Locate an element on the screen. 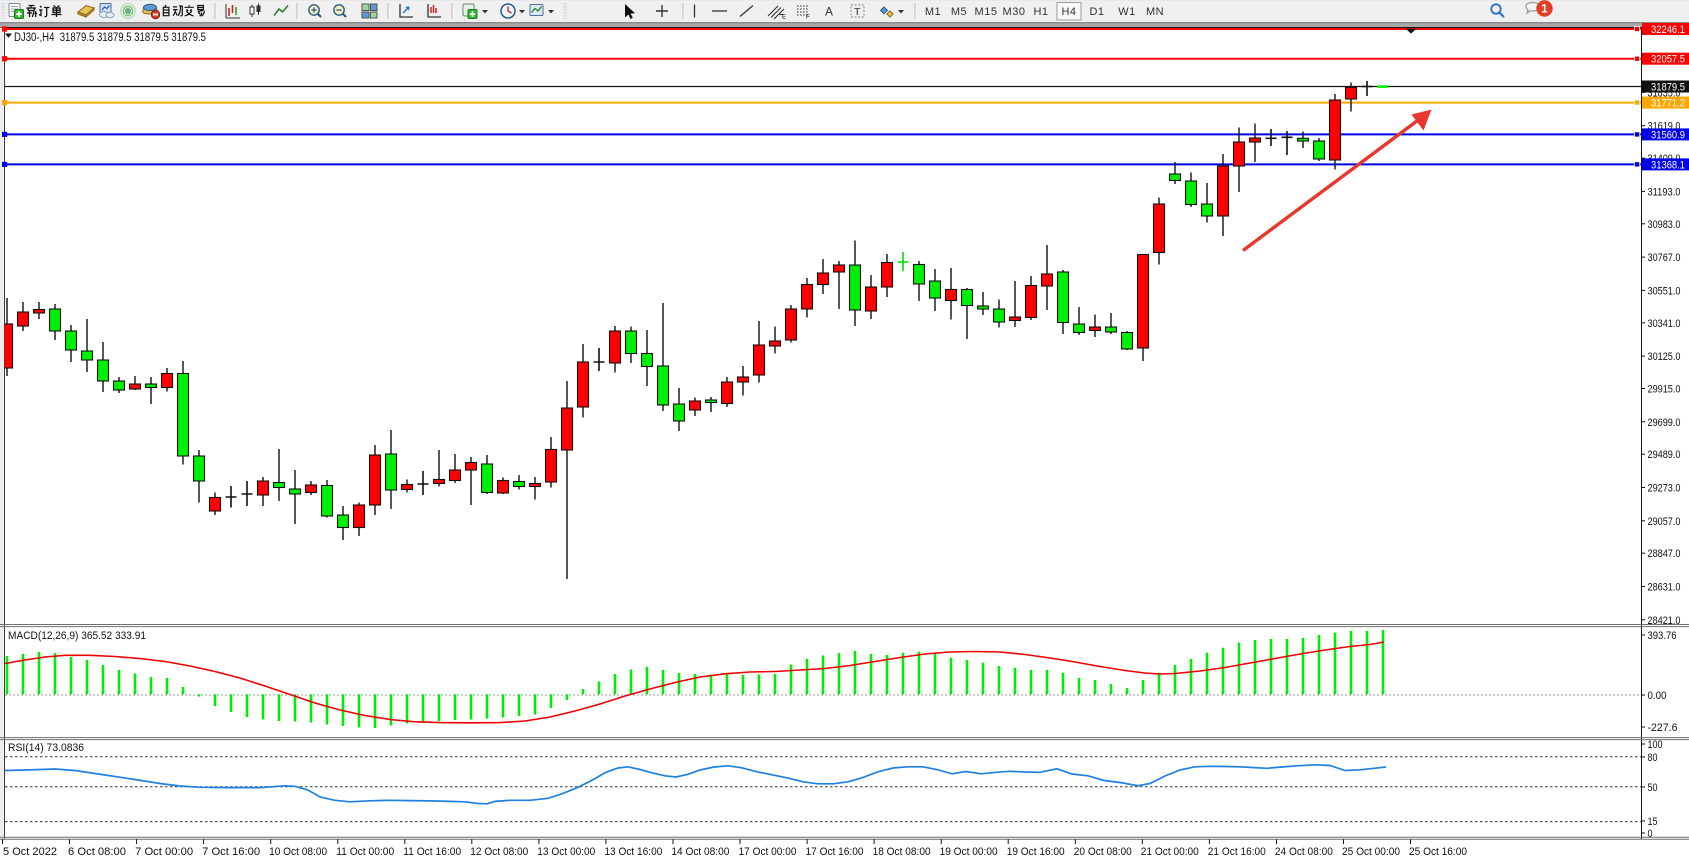 The image size is (1689, 860). svg-text: M30 is located at coordinates (1014, 12).